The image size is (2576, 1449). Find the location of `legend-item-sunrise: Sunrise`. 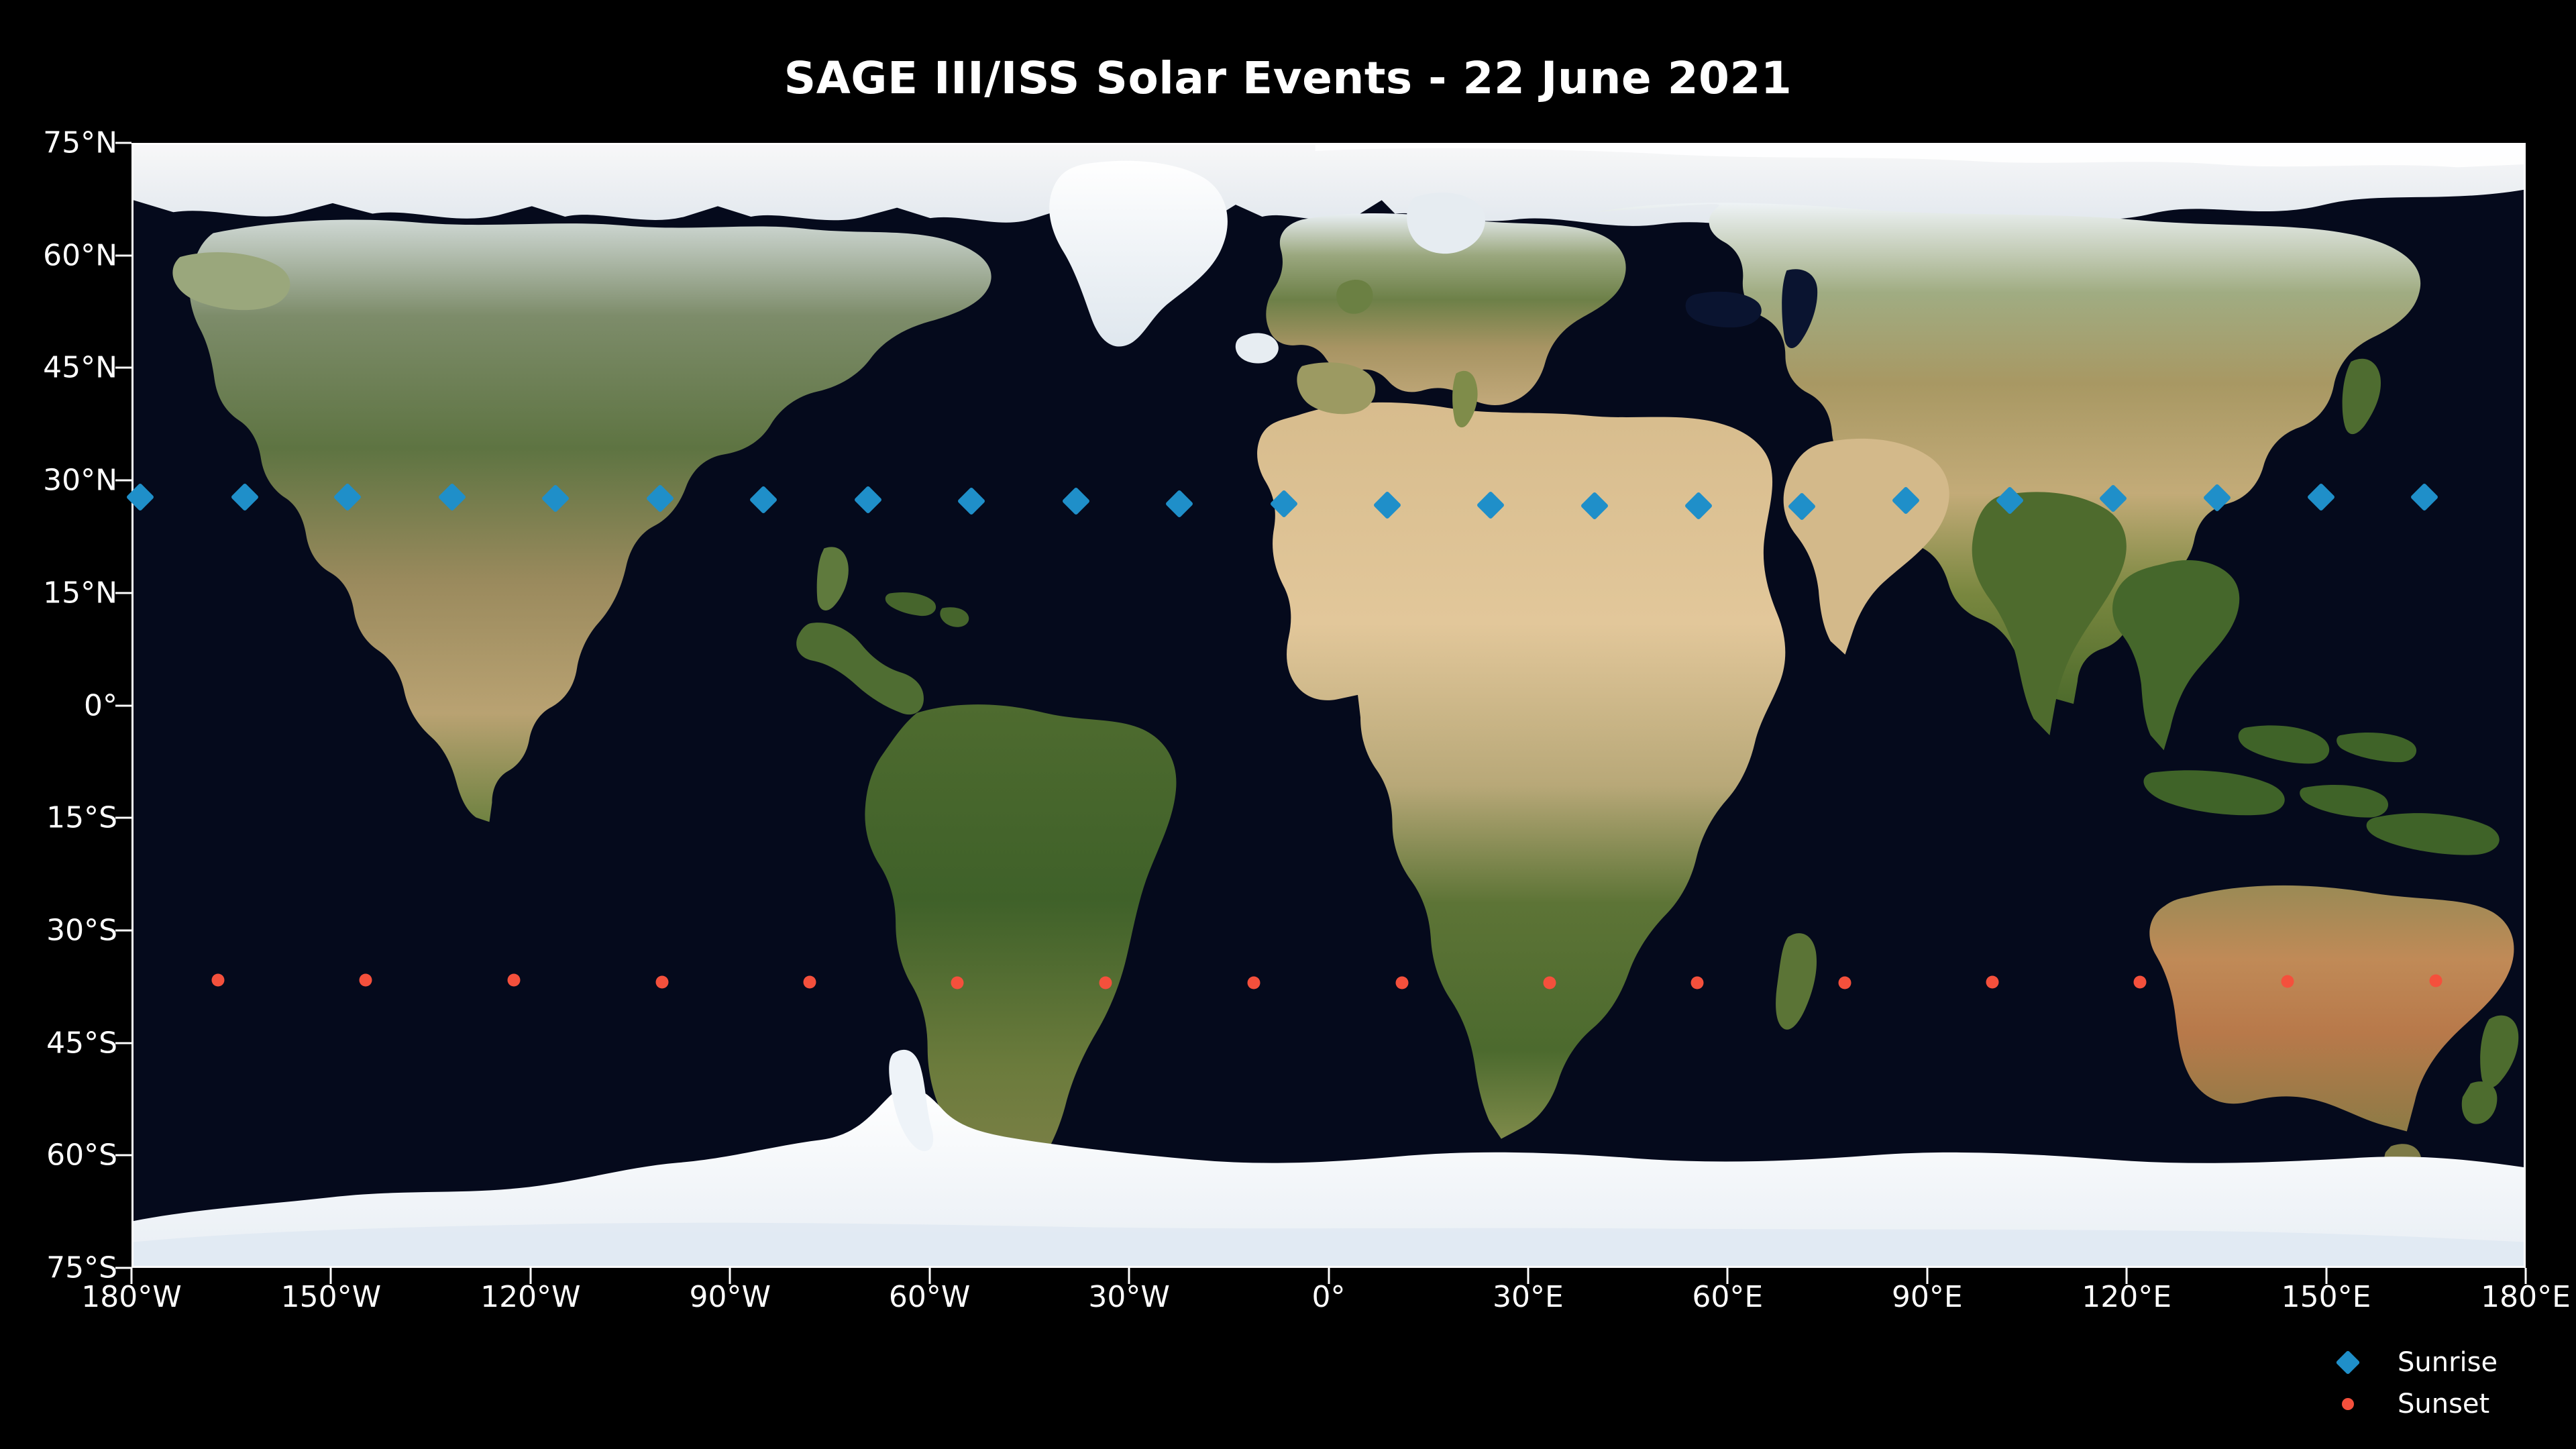

legend-item-sunrise: Sunrise is located at coordinates (2452, 1362).